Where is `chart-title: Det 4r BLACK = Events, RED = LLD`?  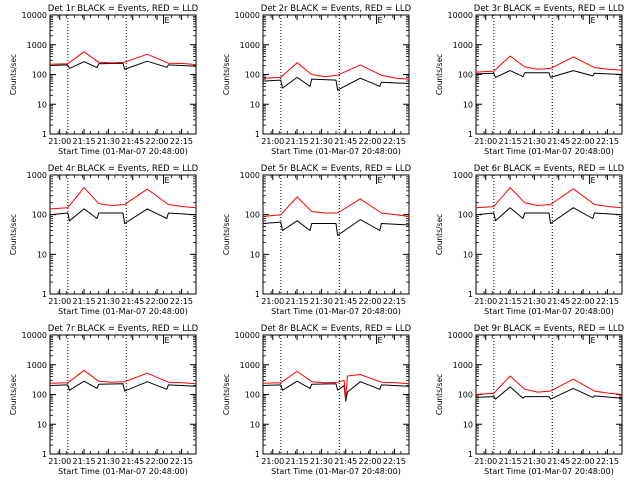 chart-title: Det 4r BLACK = Events, RED = LLD is located at coordinates (123, 169).